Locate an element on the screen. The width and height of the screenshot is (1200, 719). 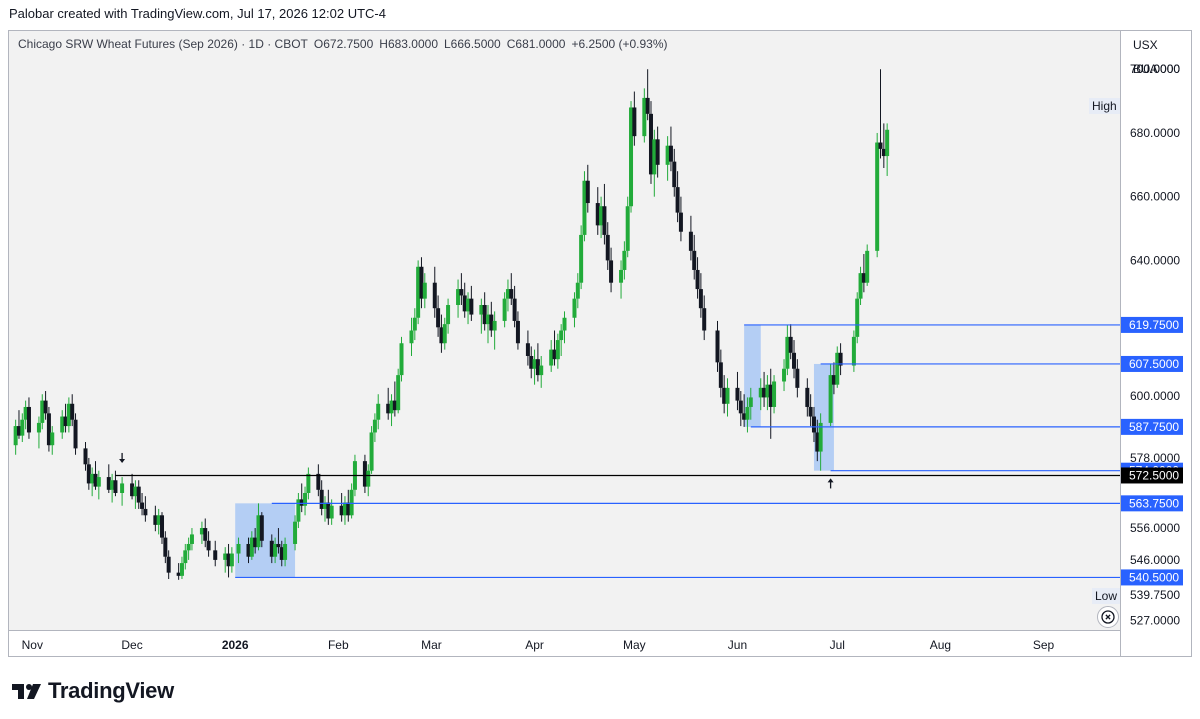
y-tick-label: 660.0000 is located at coordinates (1155, 197).